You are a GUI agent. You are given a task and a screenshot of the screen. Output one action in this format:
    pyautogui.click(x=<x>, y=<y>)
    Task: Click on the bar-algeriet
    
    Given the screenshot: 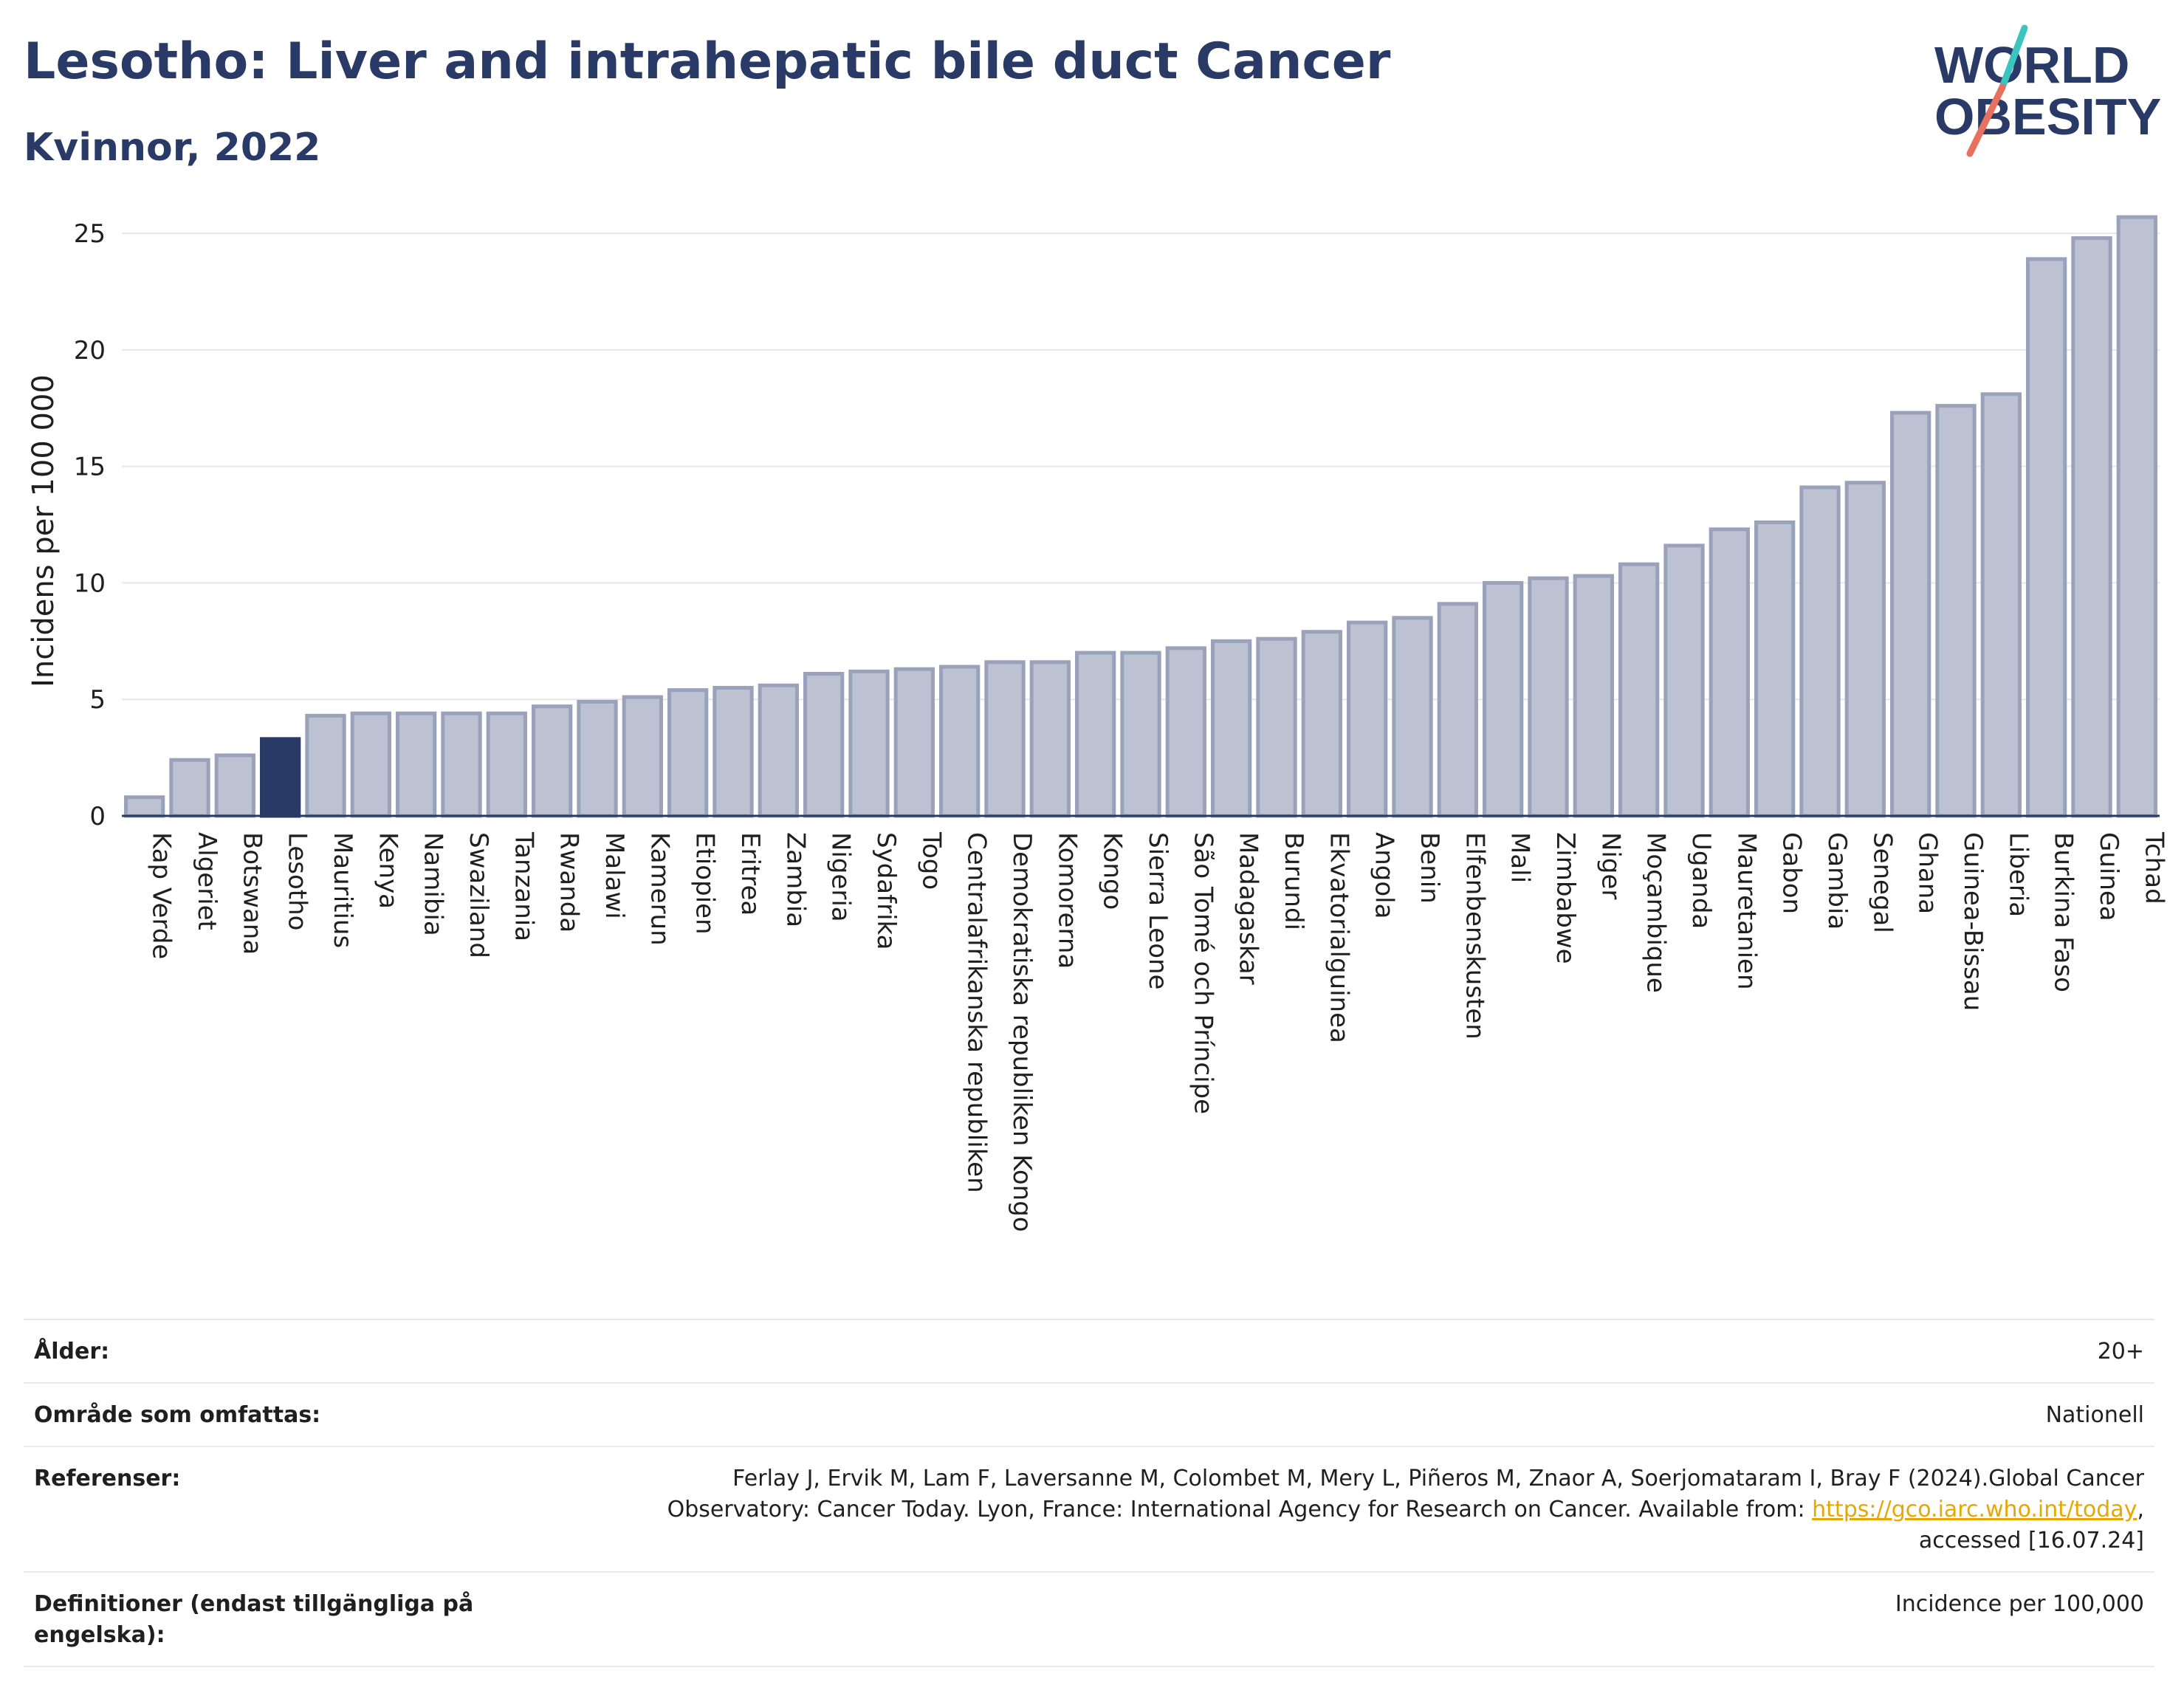 What is the action you would take?
    pyautogui.click(x=190, y=788)
    